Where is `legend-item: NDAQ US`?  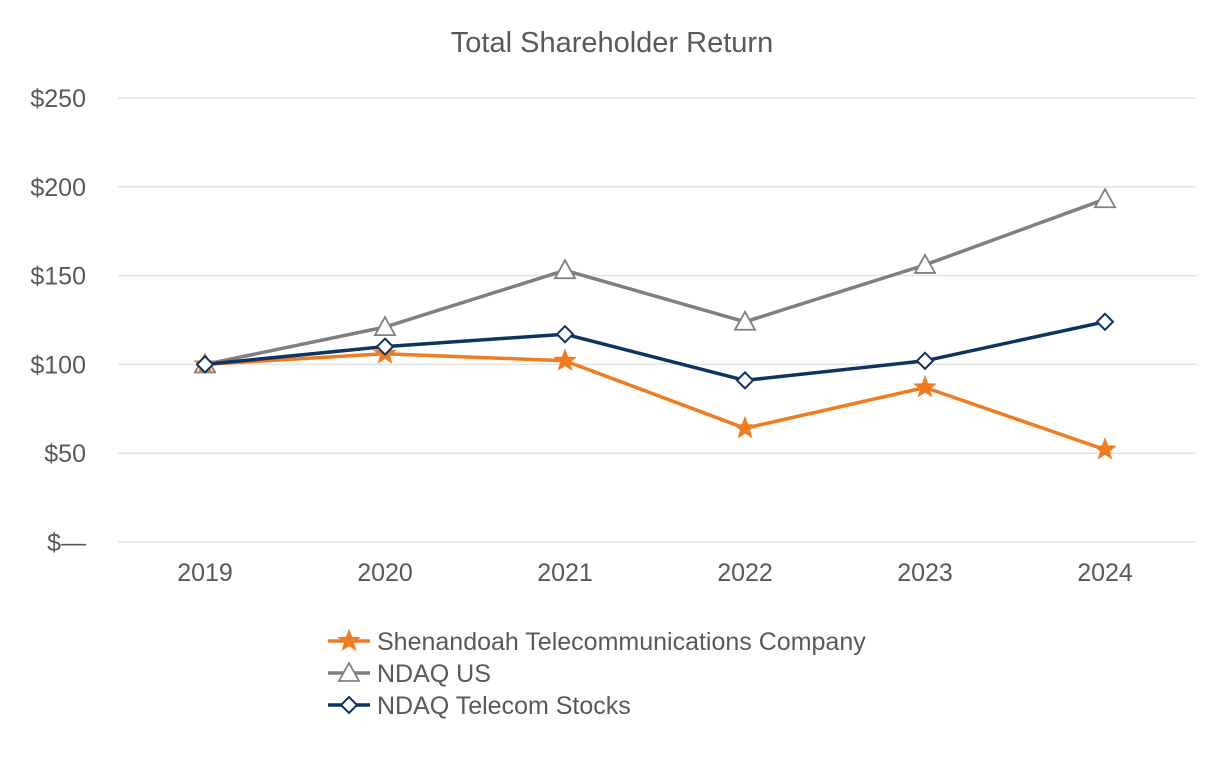 legend-item: NDAQ US is located at coordinates (409, 674).